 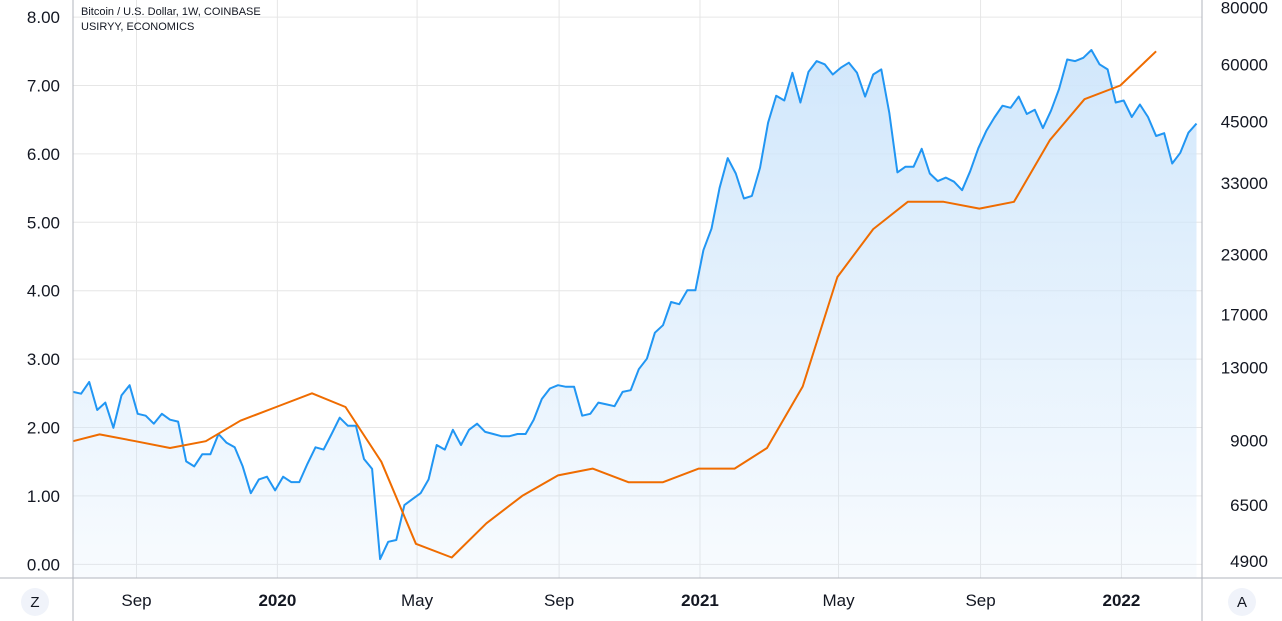 What do you see at coordinates (277, 600) in the screenshot?
I see `time-tick-label: 2020` at bounding box center [277, 600].